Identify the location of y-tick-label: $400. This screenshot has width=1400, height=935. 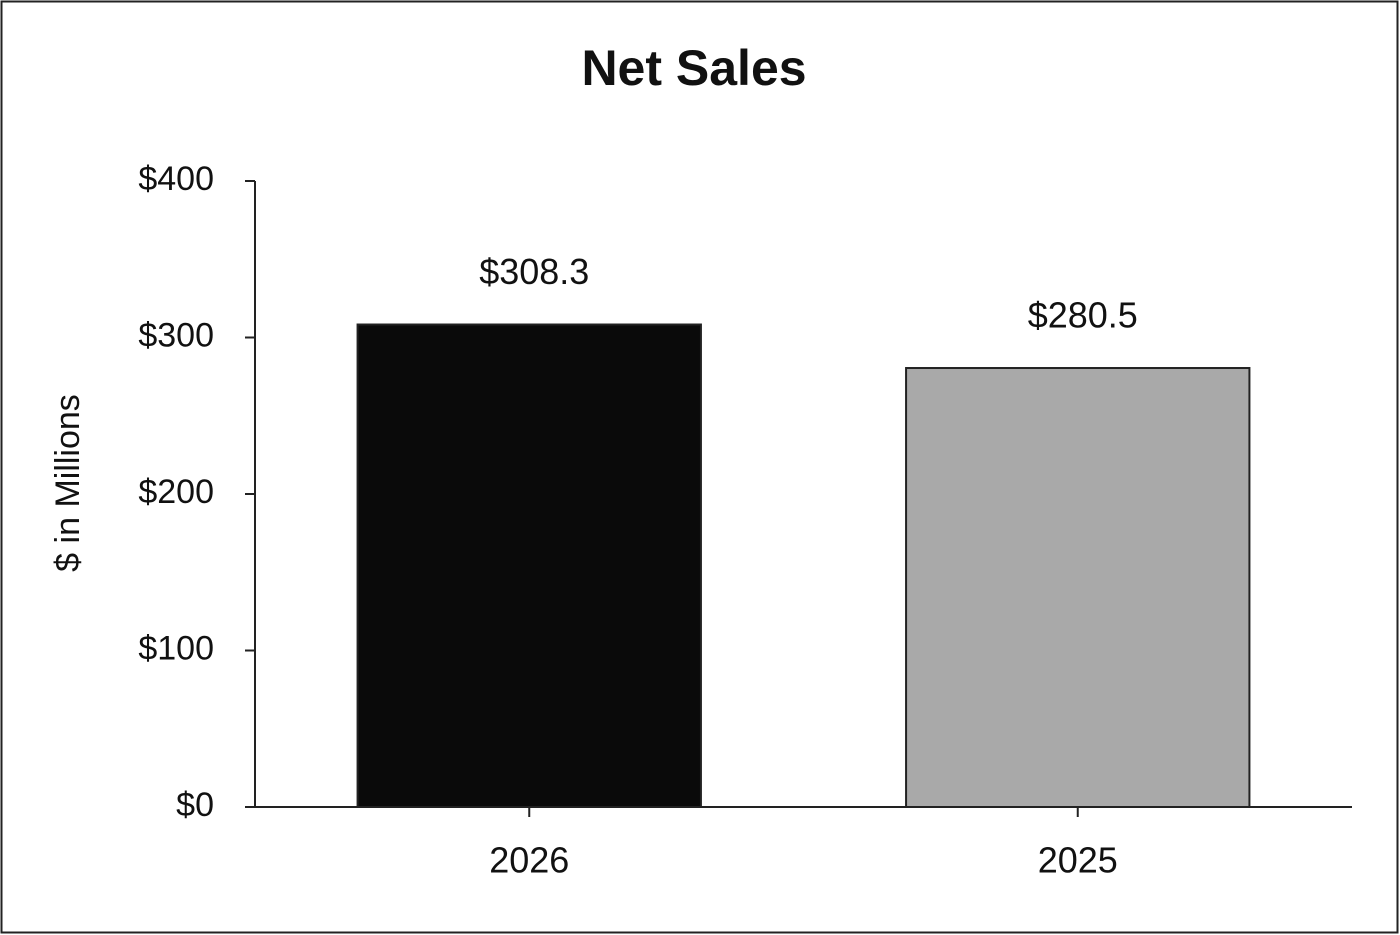
(176, 179).